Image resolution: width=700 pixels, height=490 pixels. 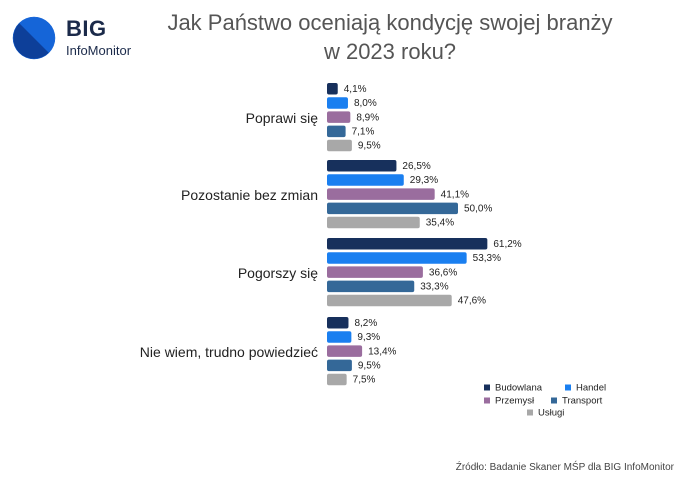 What do you see at coordinates (519, 388) in the screenshot?
I see `legend-label: Budowlana` at bounding box center [519, 388].